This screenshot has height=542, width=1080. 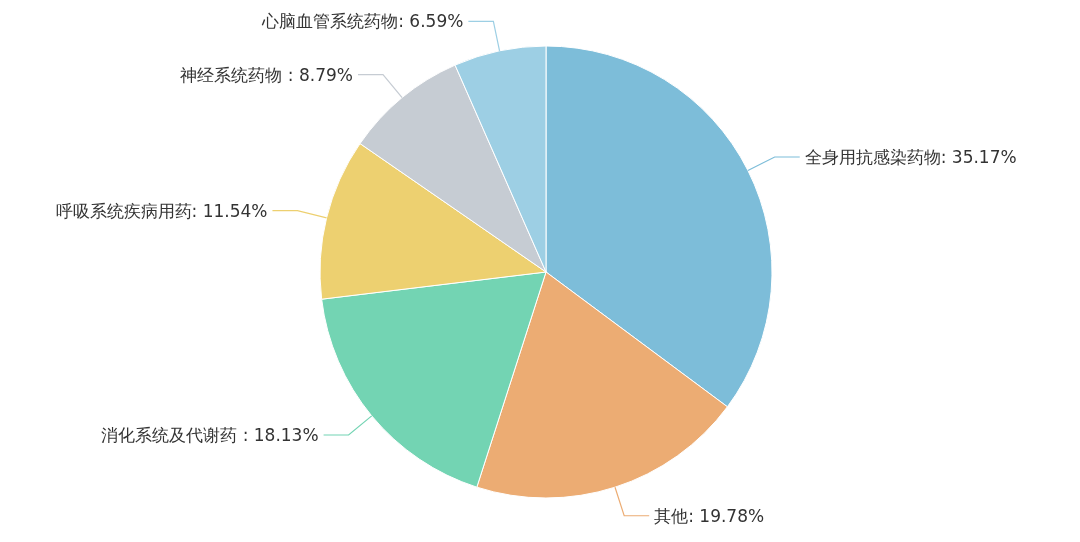 I want to click on slice-label: 消化系统及代谢药 : 18.13%, so click(x=210, y=434).